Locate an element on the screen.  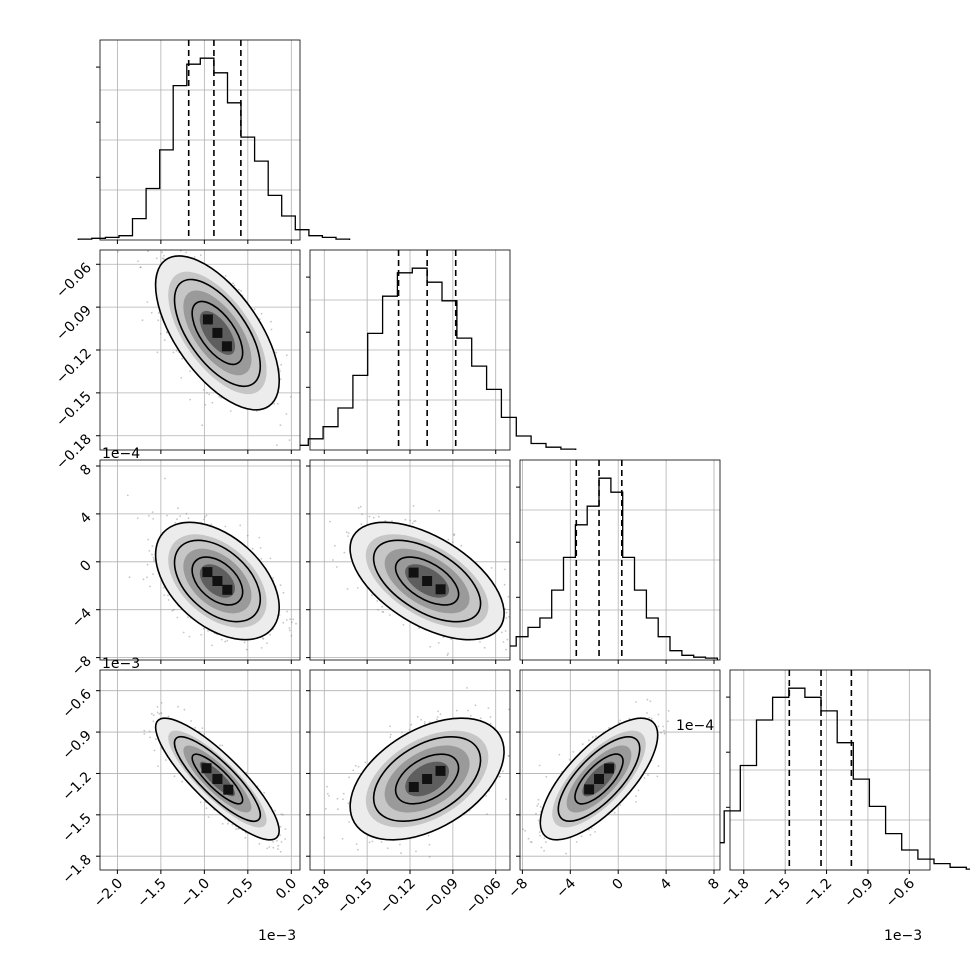
panel-content is located at coordinates (211, 571).